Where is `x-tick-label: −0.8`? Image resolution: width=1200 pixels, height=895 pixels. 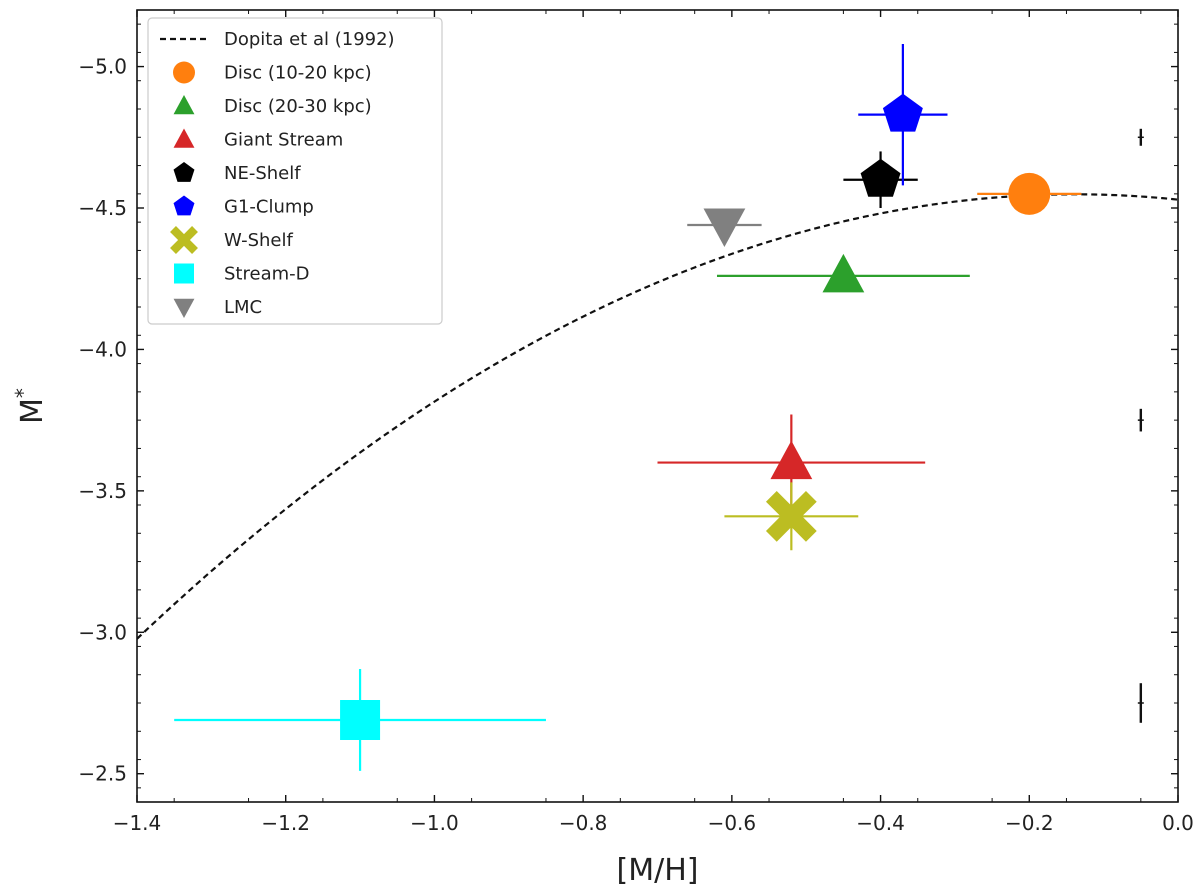 x-tick-label: −0.8 is located at coordinates (583, 823).